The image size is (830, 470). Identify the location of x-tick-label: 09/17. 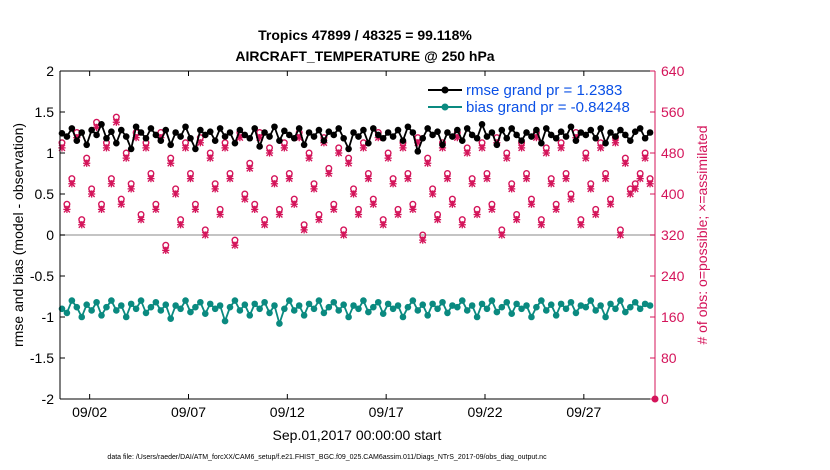
(386, 412).